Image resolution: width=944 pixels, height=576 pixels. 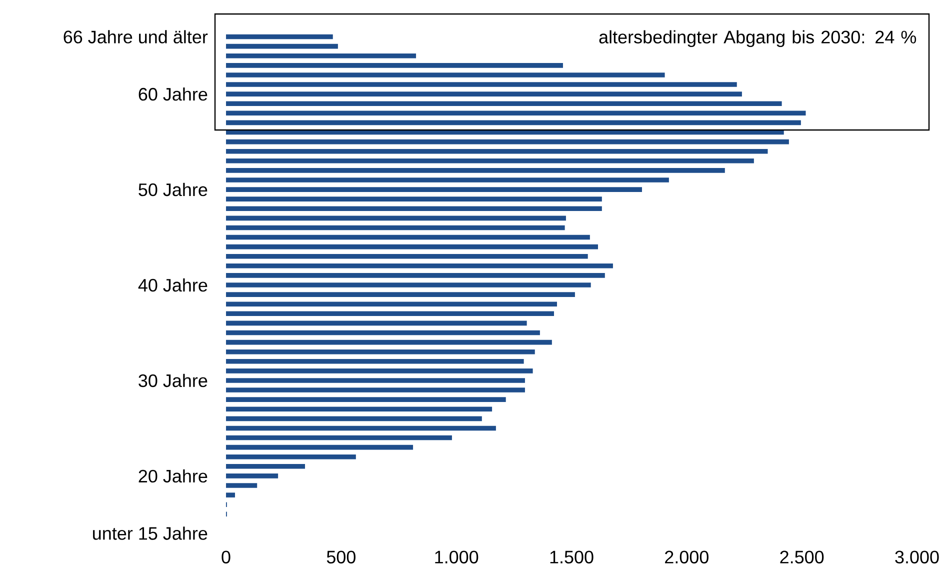 I want to click on x-tick-label: 1.000, so click(x=456, y=557).